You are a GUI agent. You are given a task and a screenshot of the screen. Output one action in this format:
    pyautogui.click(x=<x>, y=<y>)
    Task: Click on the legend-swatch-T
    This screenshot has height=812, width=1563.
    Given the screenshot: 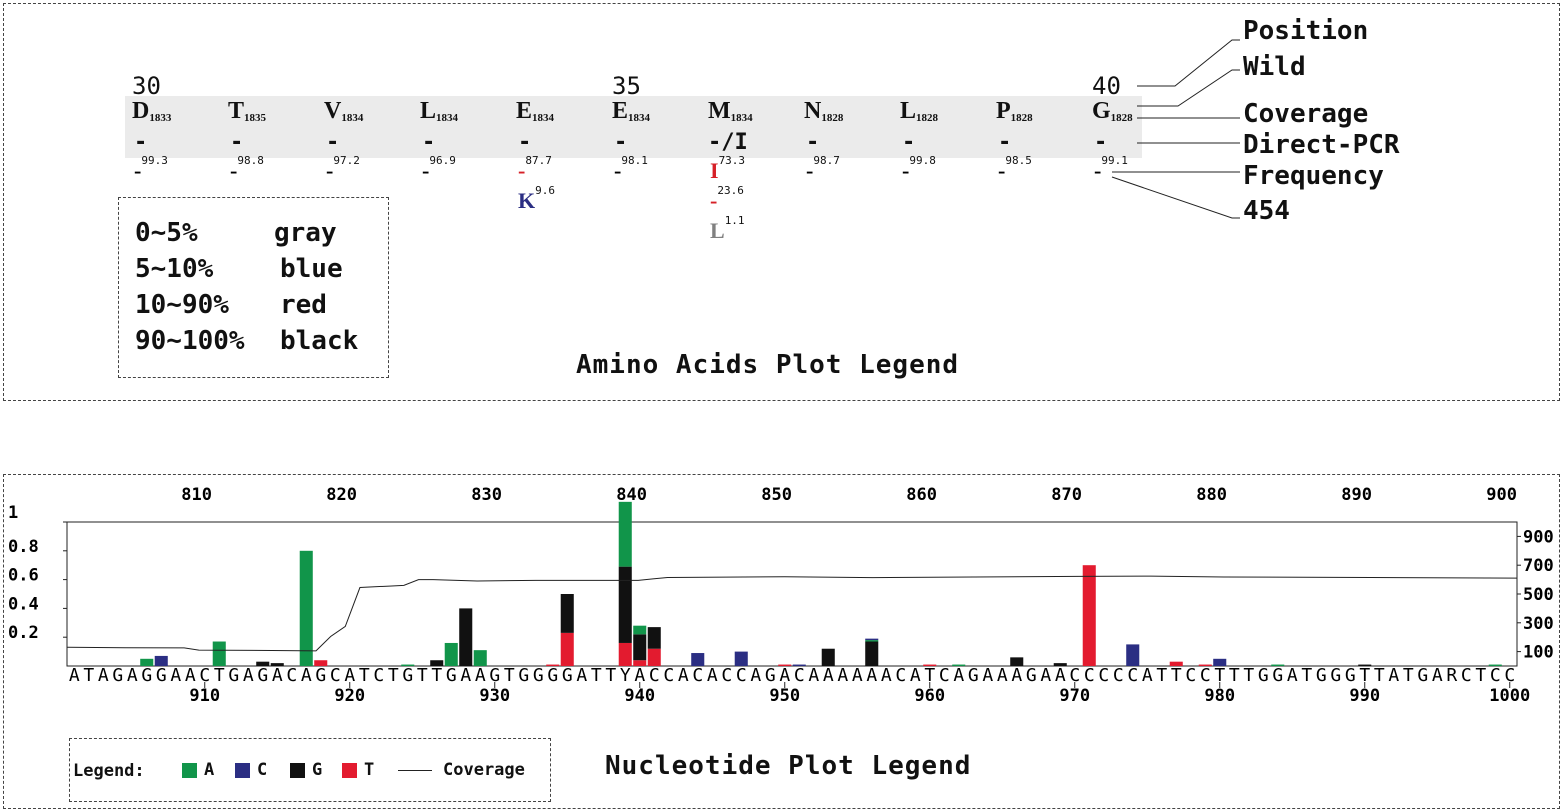 What is the action you would take?
    pyautogui.click(x=349, y=770)
    